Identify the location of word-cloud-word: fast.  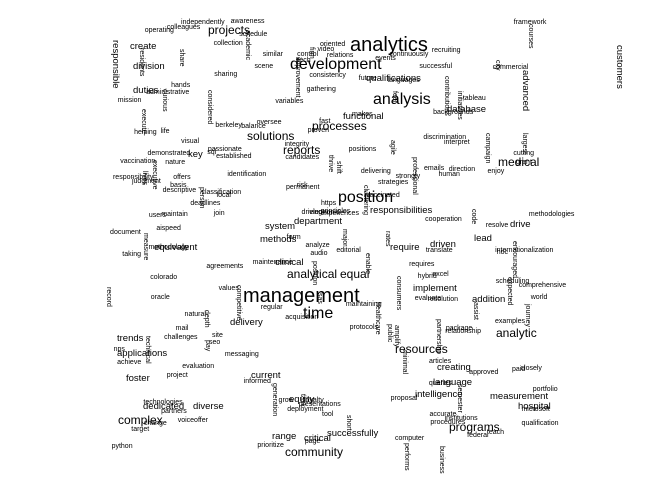
(325, 121).